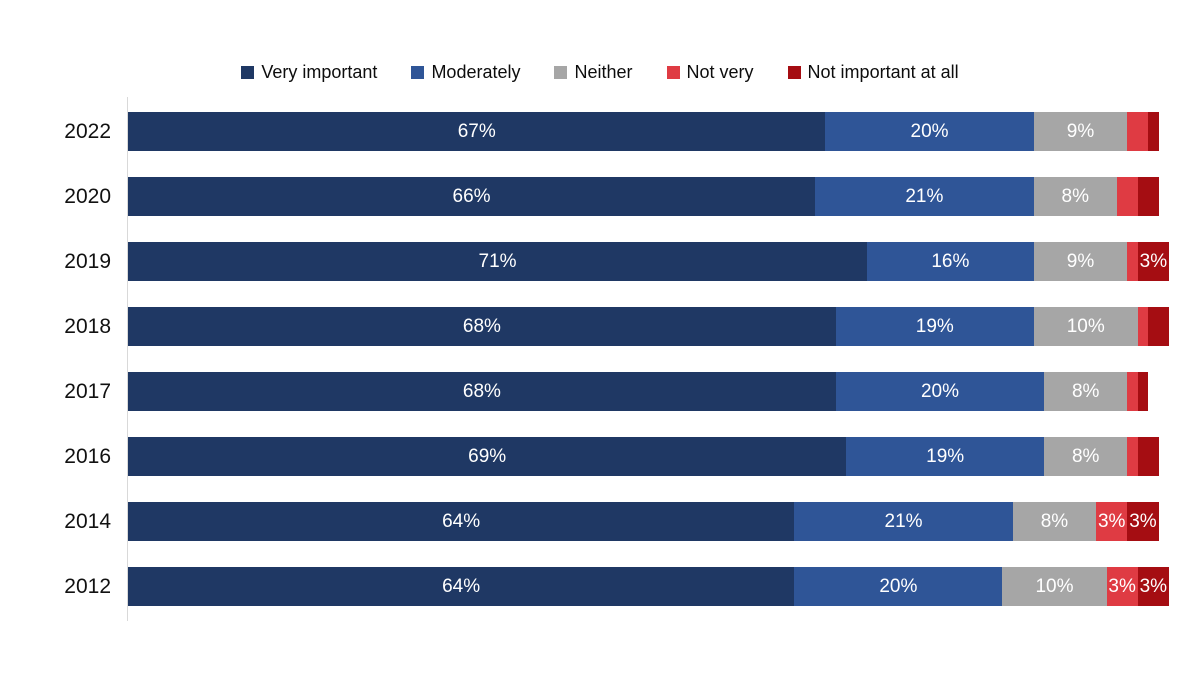 This screenshot has height=675, width=1200. Describe the element at coordinates (87, 456) in the screenshot. I see `year-label: 2016` at that location.